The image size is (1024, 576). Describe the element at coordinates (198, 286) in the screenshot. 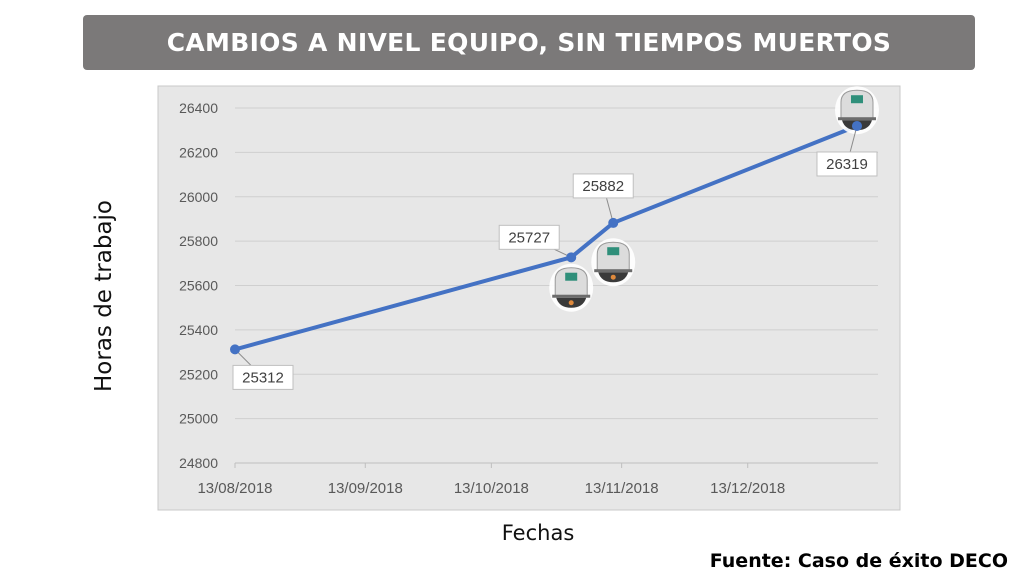

I see `y-tick-label: 25600` at that location.